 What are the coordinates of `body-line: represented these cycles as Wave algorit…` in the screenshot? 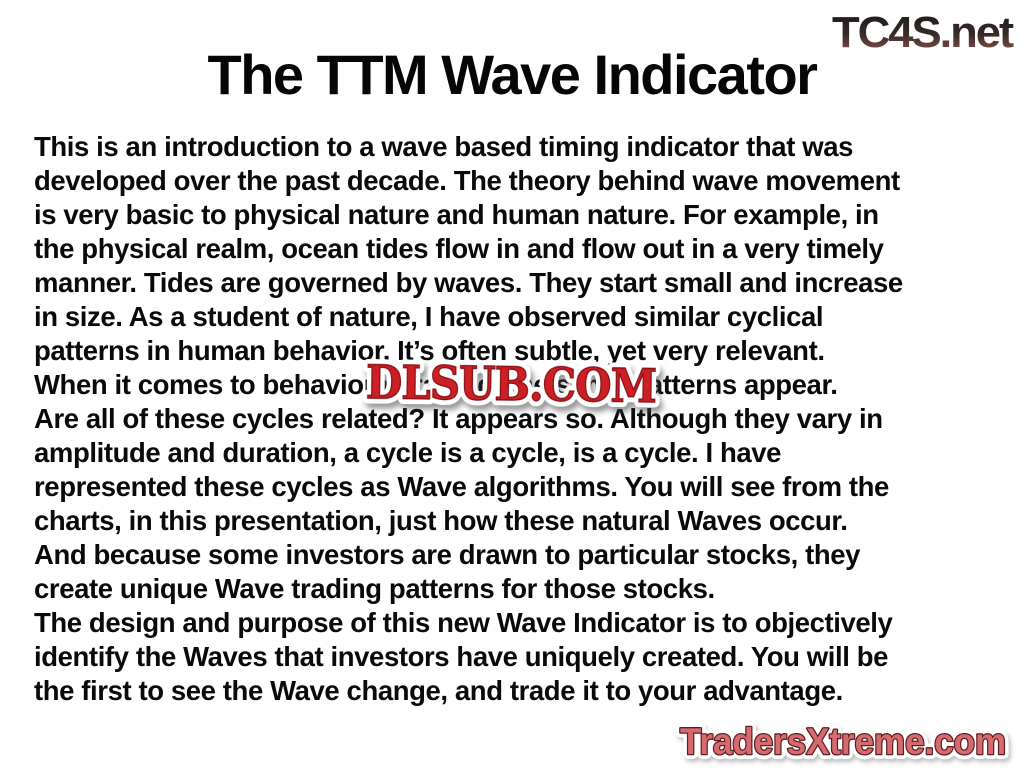 It's located at (461, 486).